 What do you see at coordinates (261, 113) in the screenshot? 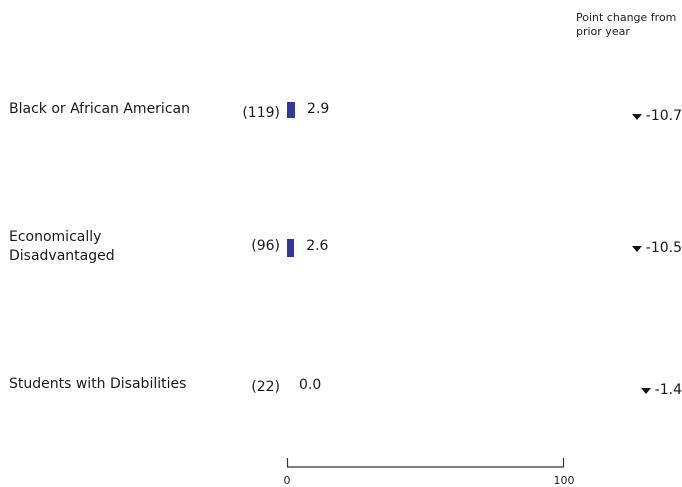
I see `count-black-african-american: (119)` at bounding box center [261, 113].